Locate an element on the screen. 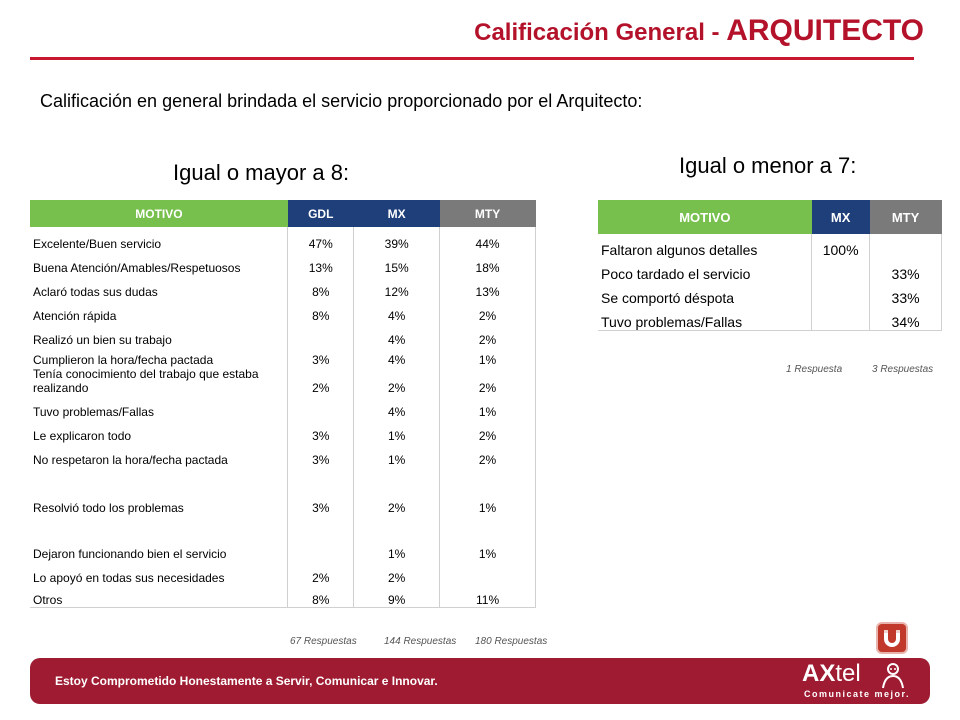 The height and width of the screenshot is (720, 960). column-header-gdl: GDL is located at coordinates (320, 213).